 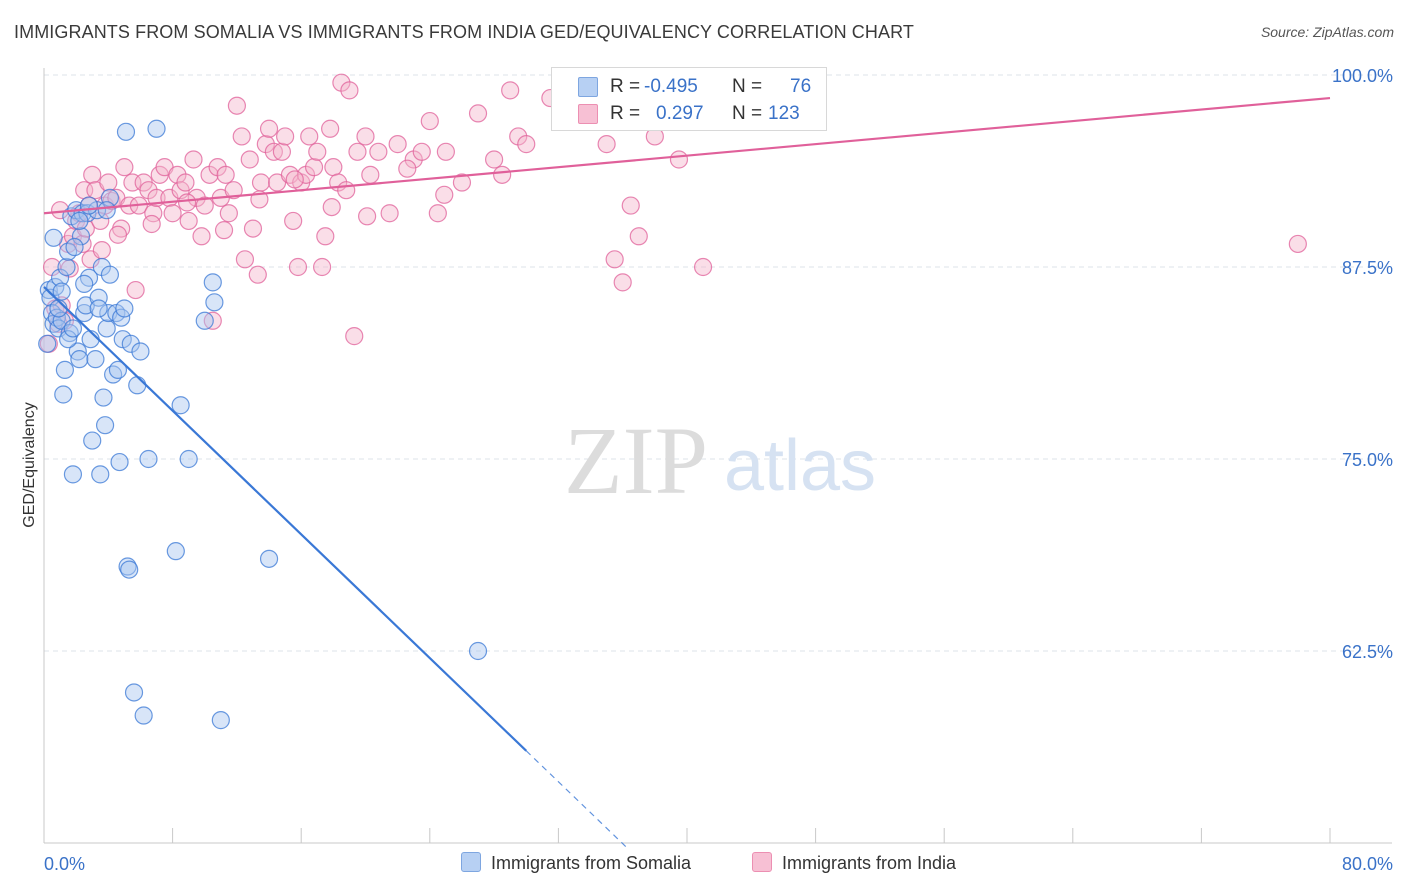 I want to click on india-trend-line, so click(x=687, y=155).